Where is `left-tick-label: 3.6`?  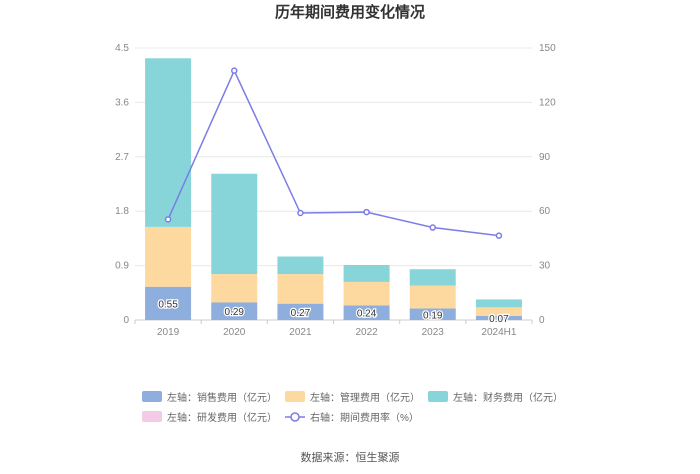
left-tick-label: 3.6 is located at coordinates (122, 102).